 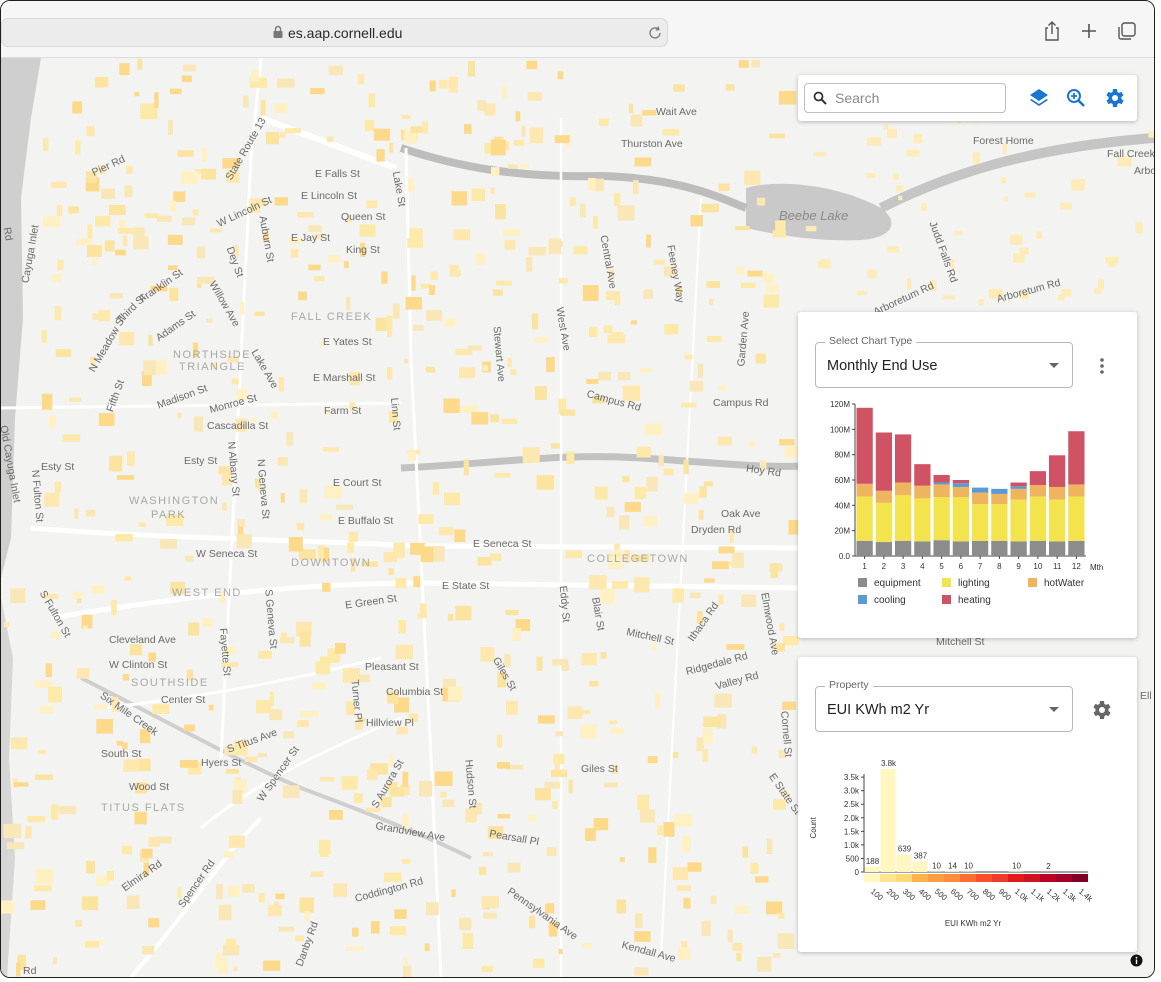 I want to click on map-label: Wait Ave, so click(x=676, y=112).